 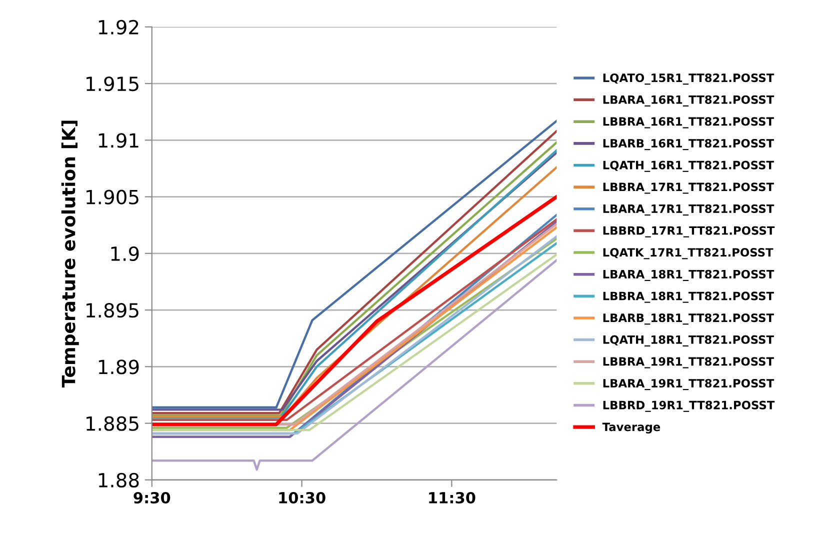 What do you see at coordinates (112, 423) in the screenshot?
I see `y-tick-label: 1.885` at bounding box center [112, 423].